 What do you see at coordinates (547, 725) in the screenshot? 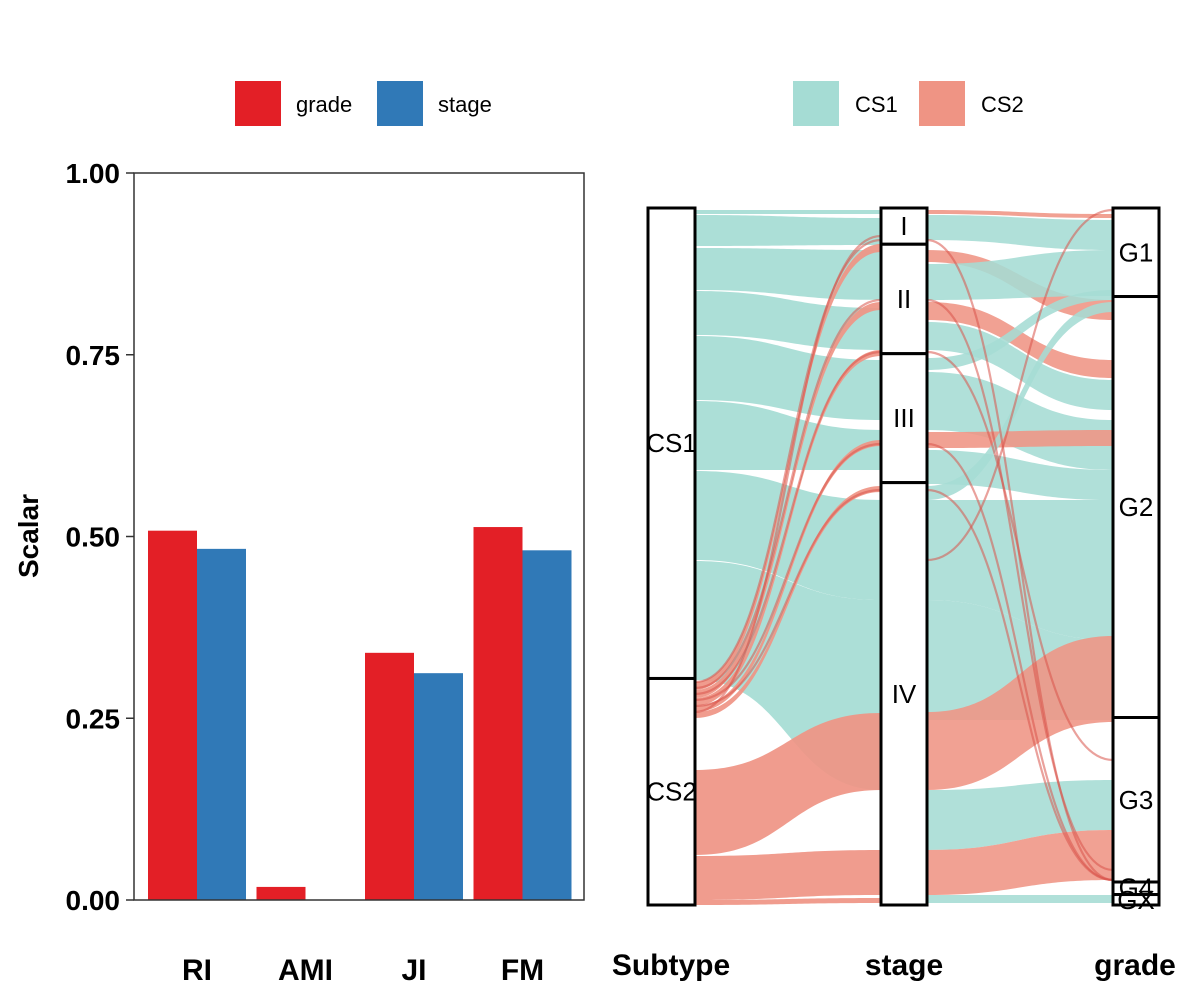
I see `bar-stage-fm` at bounding box center [547, 725].